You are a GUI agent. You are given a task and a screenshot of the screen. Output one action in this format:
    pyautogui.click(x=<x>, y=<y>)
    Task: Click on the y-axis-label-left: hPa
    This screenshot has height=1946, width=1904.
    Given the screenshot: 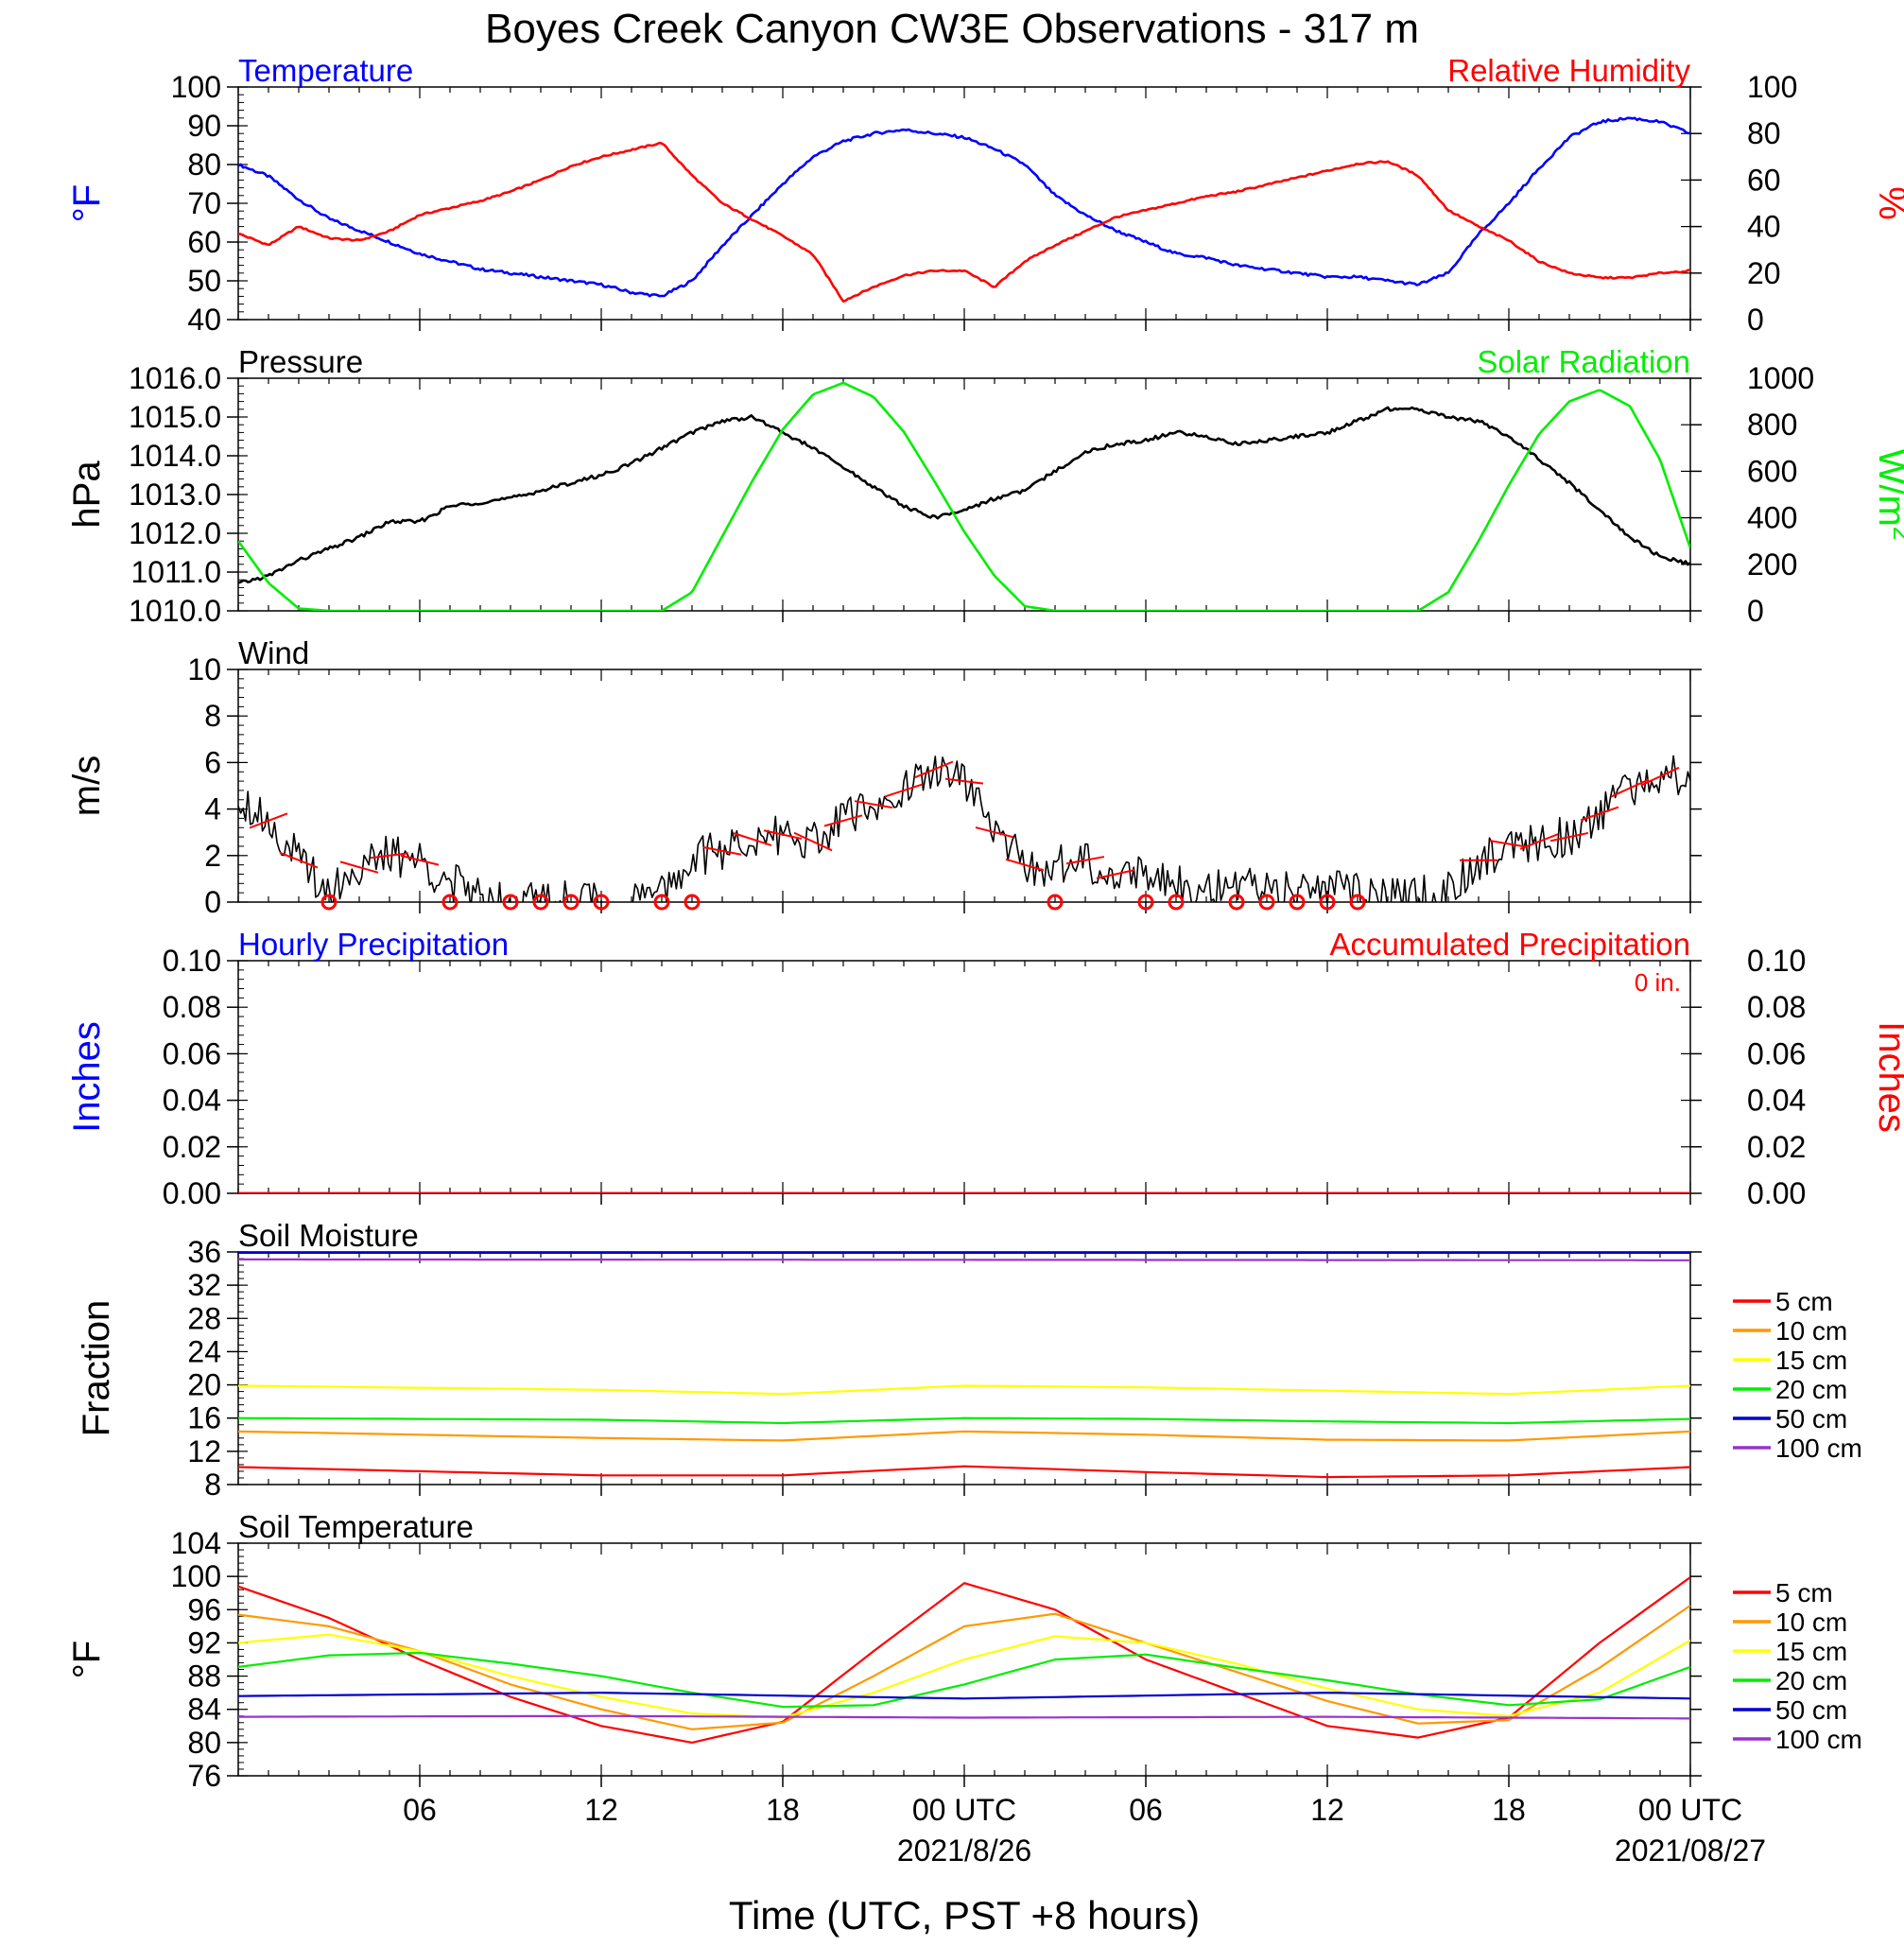 What is the action you would take?
    pyautogui.click(x=87, y=495)
    